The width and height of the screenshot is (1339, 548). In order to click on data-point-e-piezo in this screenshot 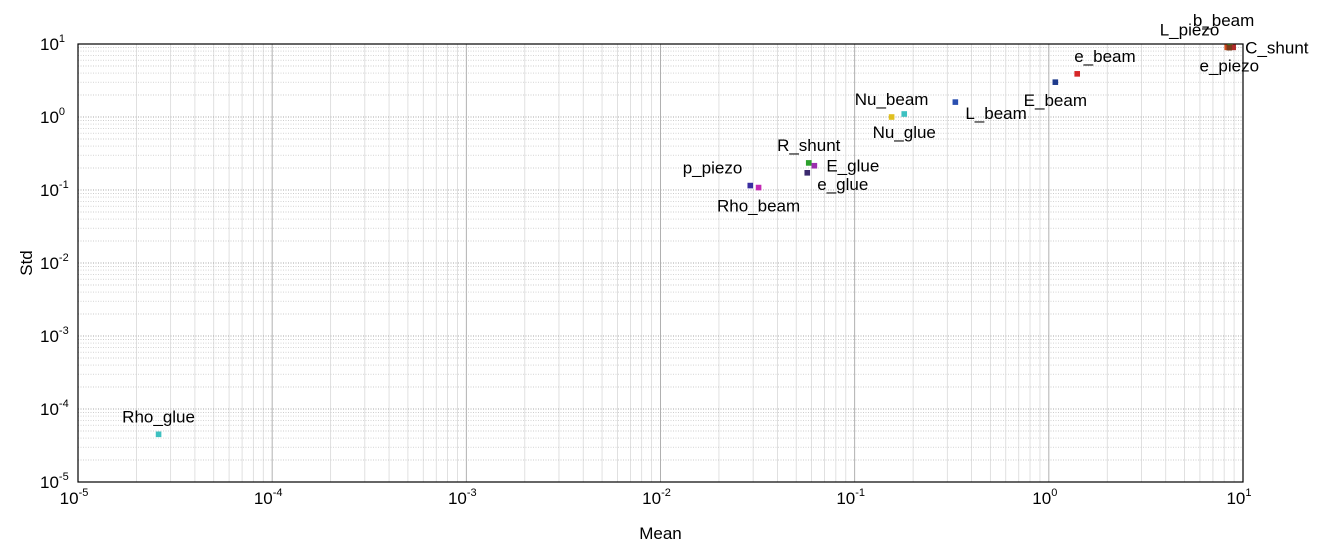, I will do `click(1229, 47)`.